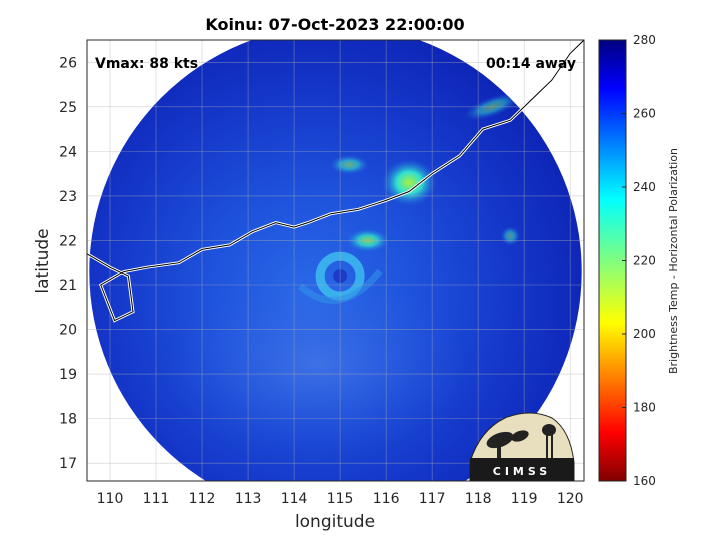 The height and width of the screenshot is (540, 720). Describe the element at coordinates (570, 499) in the screenshot. I see `x-tick-label: 120` at that location.